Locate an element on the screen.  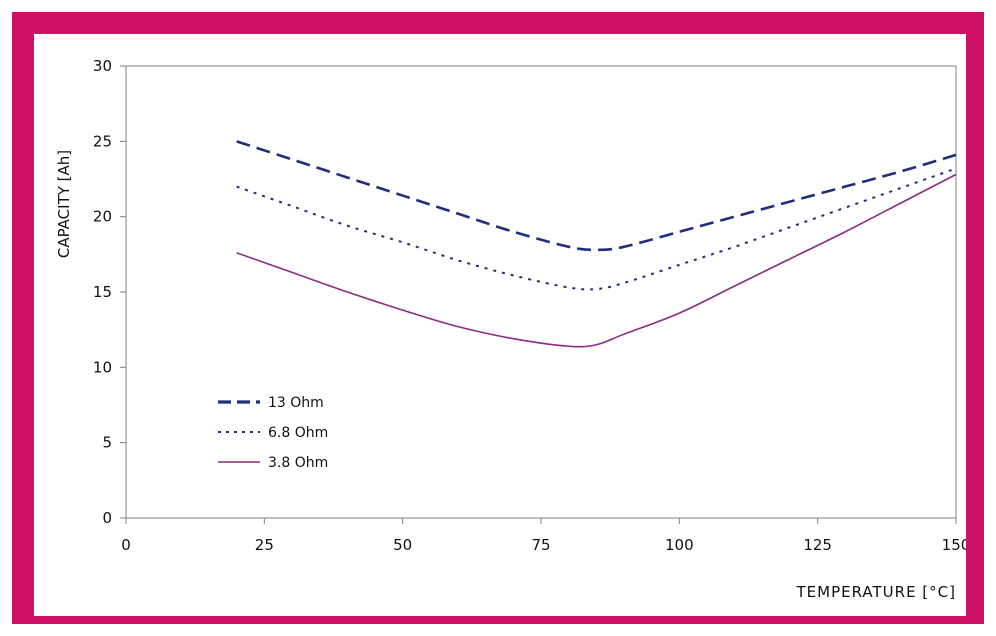
x-axis: 0 25 50 75 100 125 150 is located at coordinates (545, 536).